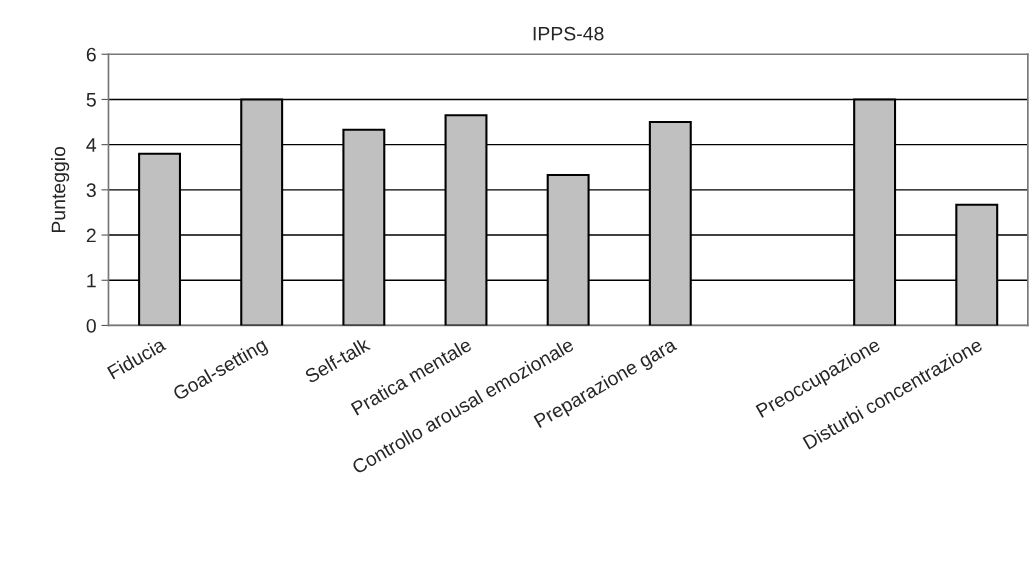 This screenshot has height=571, width=1033. What do you see at coordinates (91, 280) in the screenshot?
I see `y-tick-label: 1` at bounding box center [91, 280].